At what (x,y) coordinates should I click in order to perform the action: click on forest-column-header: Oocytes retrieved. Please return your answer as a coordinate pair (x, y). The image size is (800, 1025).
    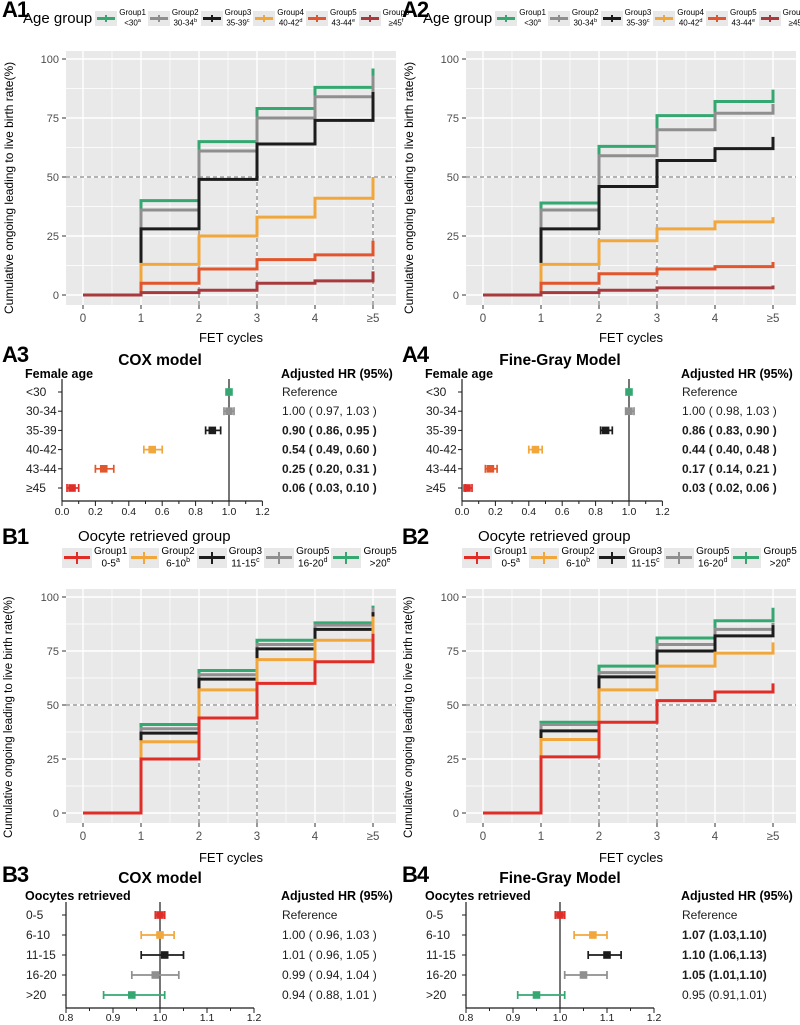
    Looking at the image, I should click on (478, 896).